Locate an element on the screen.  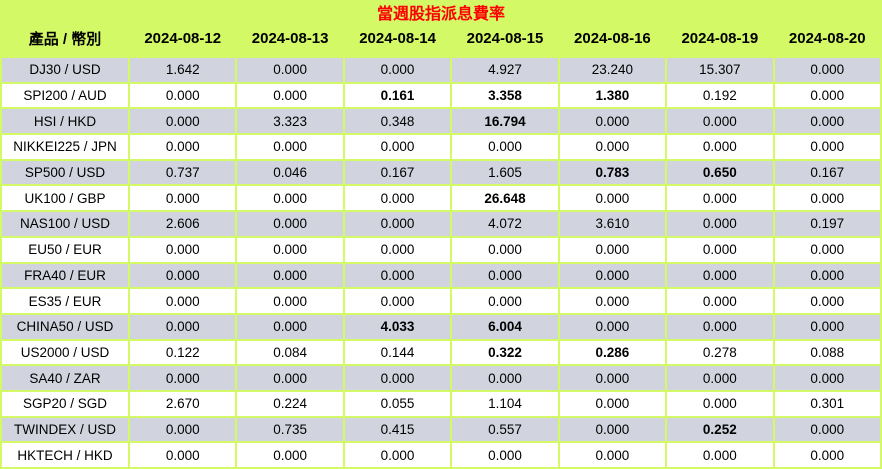
rate-cell: 1.104 is located at coordinates (505, 403).